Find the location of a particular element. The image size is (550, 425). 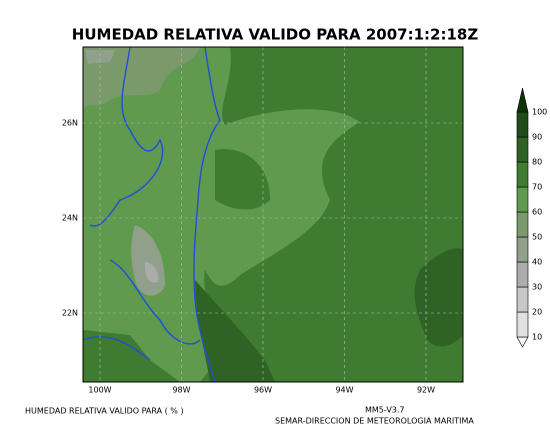

colorbar-label: 30 is located at coordinates (537, 287).